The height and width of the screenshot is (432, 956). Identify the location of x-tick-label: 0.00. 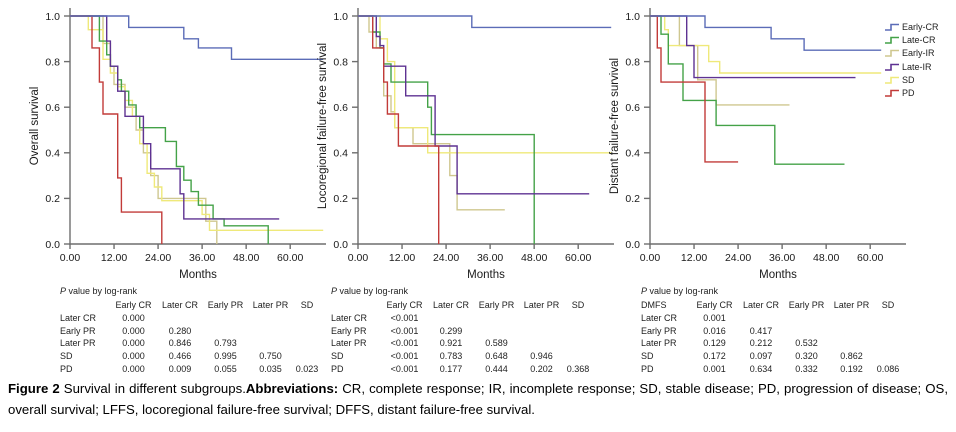
(358, 258).